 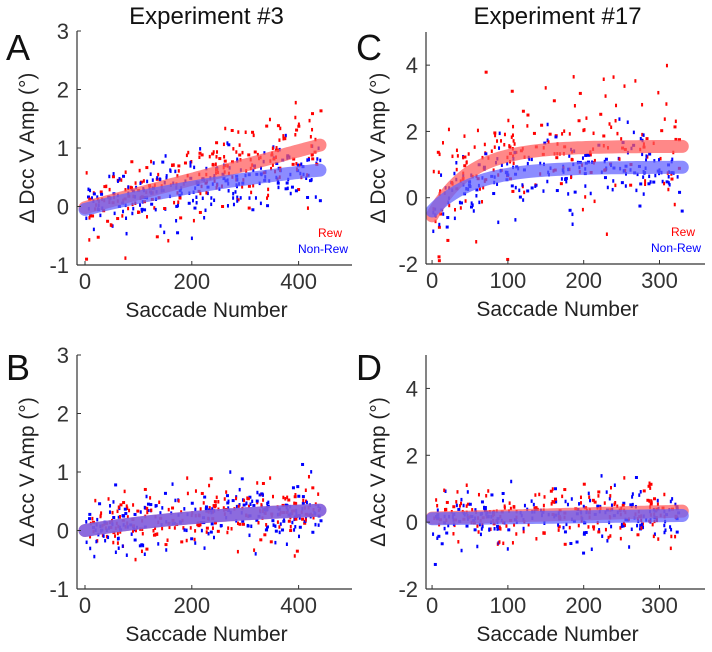 I want to click on legend-entry-rew: Rew, so click(x=330, y=233).